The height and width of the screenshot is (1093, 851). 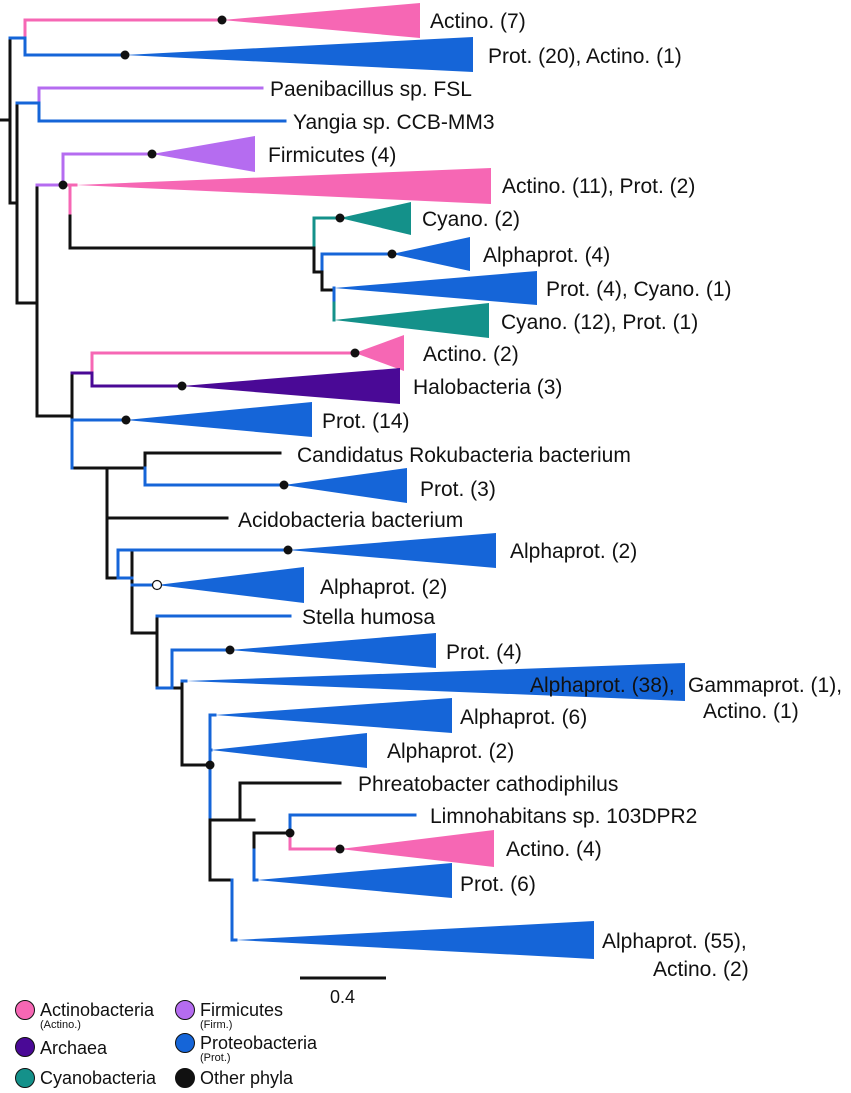 What do you see at coordinates (431, 254) in the screenshot?
I see `clade-triangle-alpha4` at bounding box center [431, 254].